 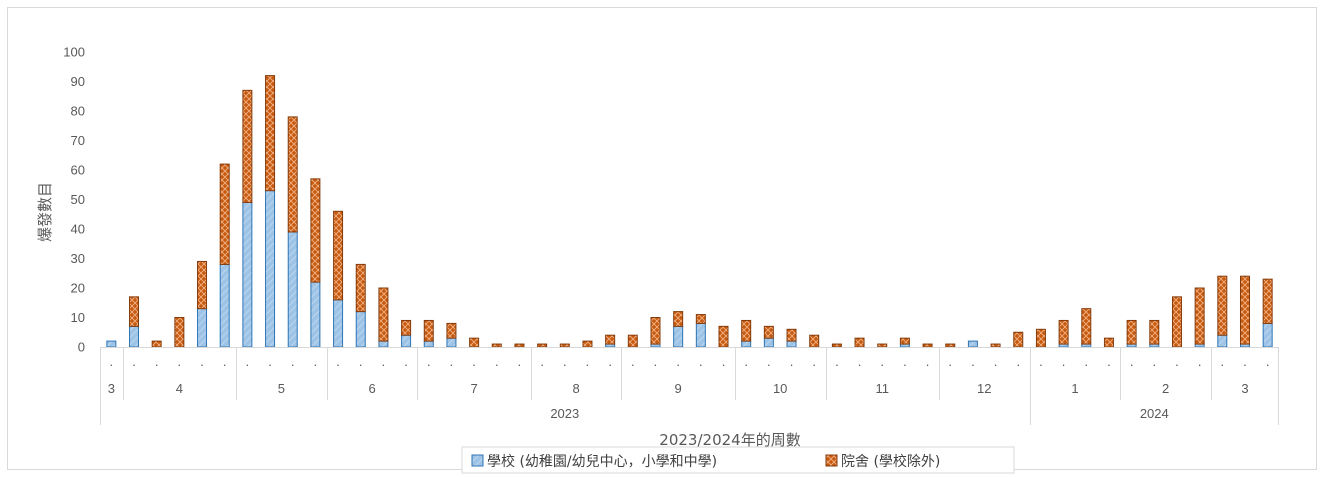 What do you see at coordinates (78, 229) in the screenshot?
I see `y-tick-label: 40` at bounding box center [78, 229].